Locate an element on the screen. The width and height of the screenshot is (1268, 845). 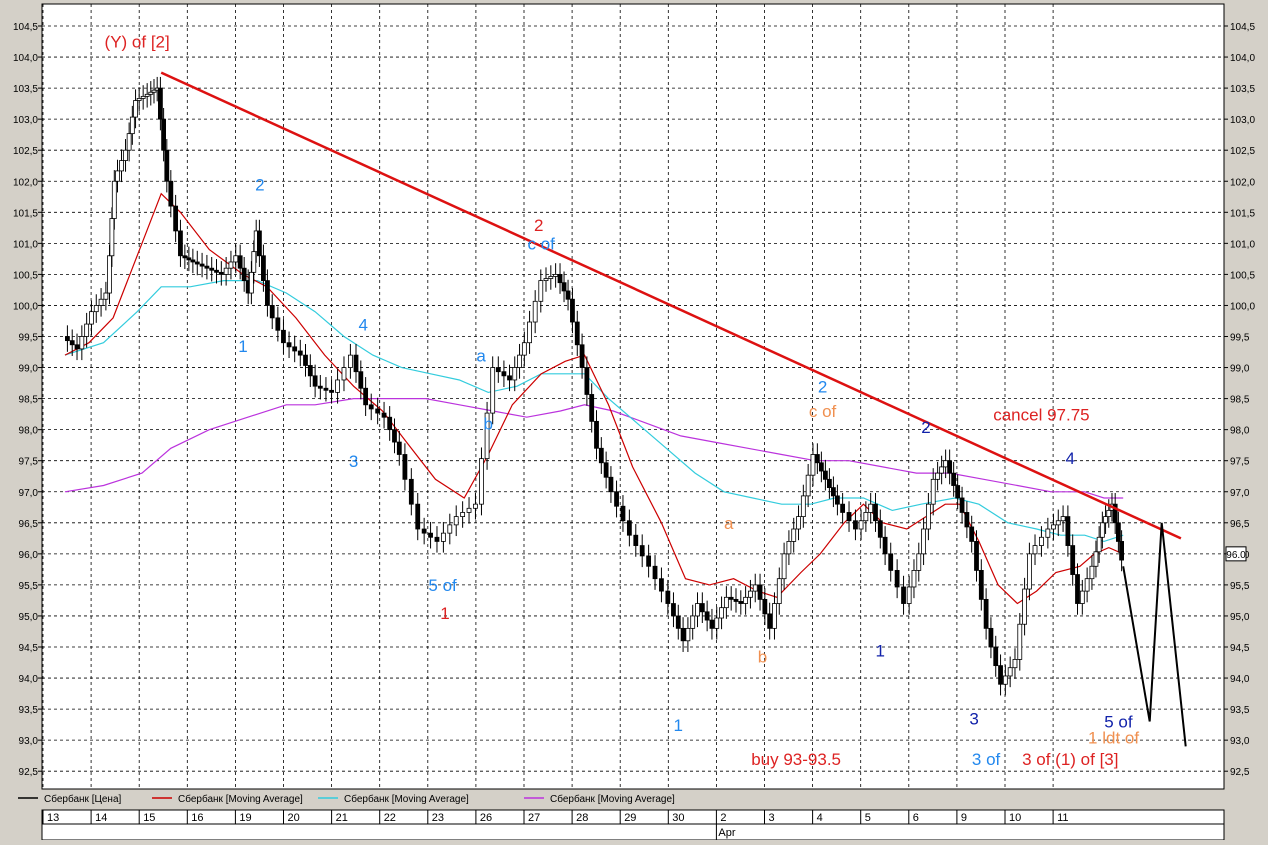
y-tick-label-left: 93,0 is located at coordinates (29, 741).